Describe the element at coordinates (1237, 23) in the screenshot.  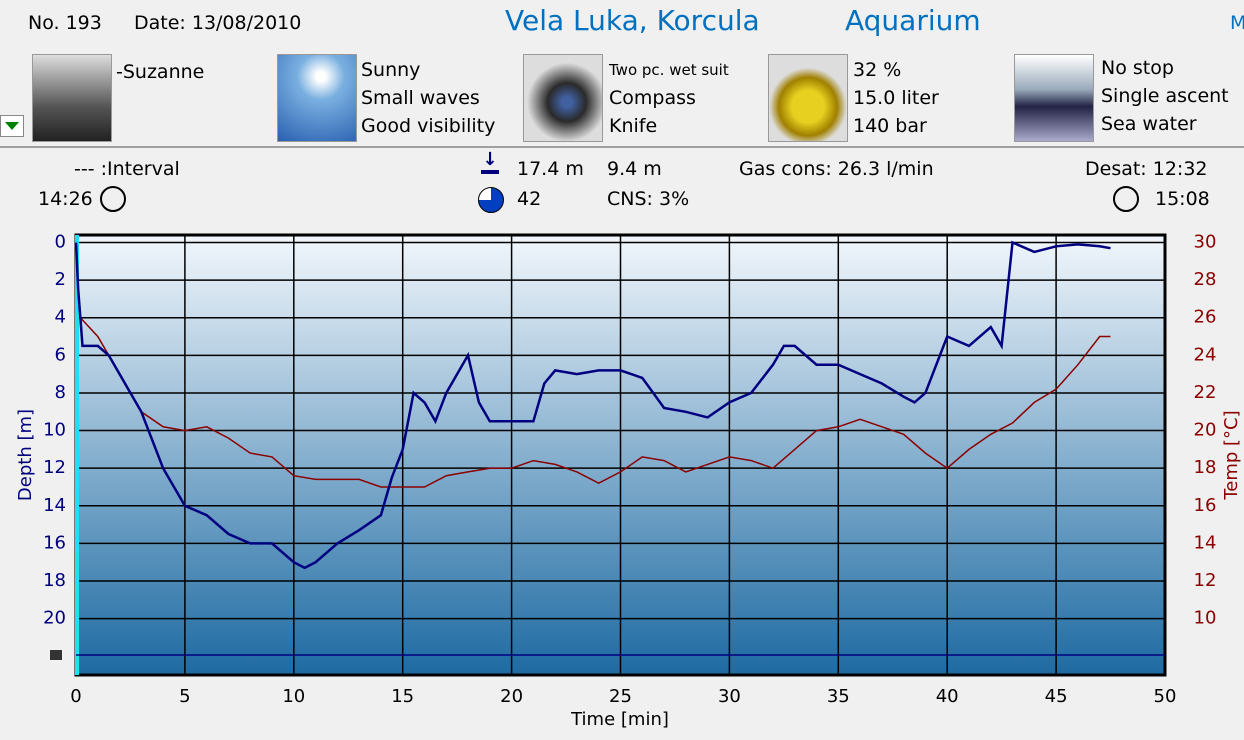
I see `cut-text: M` at that location.